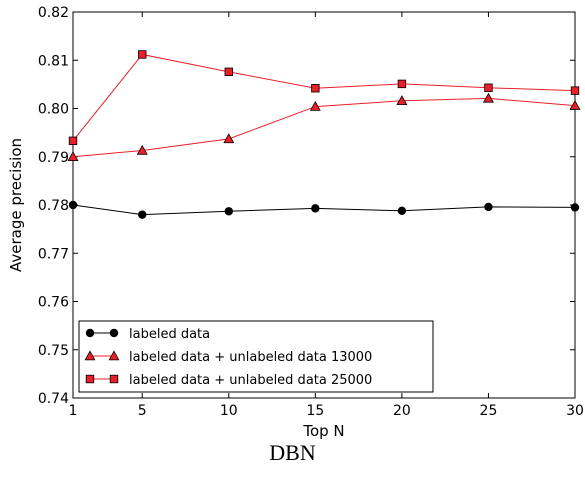  I want to click on x-axis-title: Top N, so click(323, 431).